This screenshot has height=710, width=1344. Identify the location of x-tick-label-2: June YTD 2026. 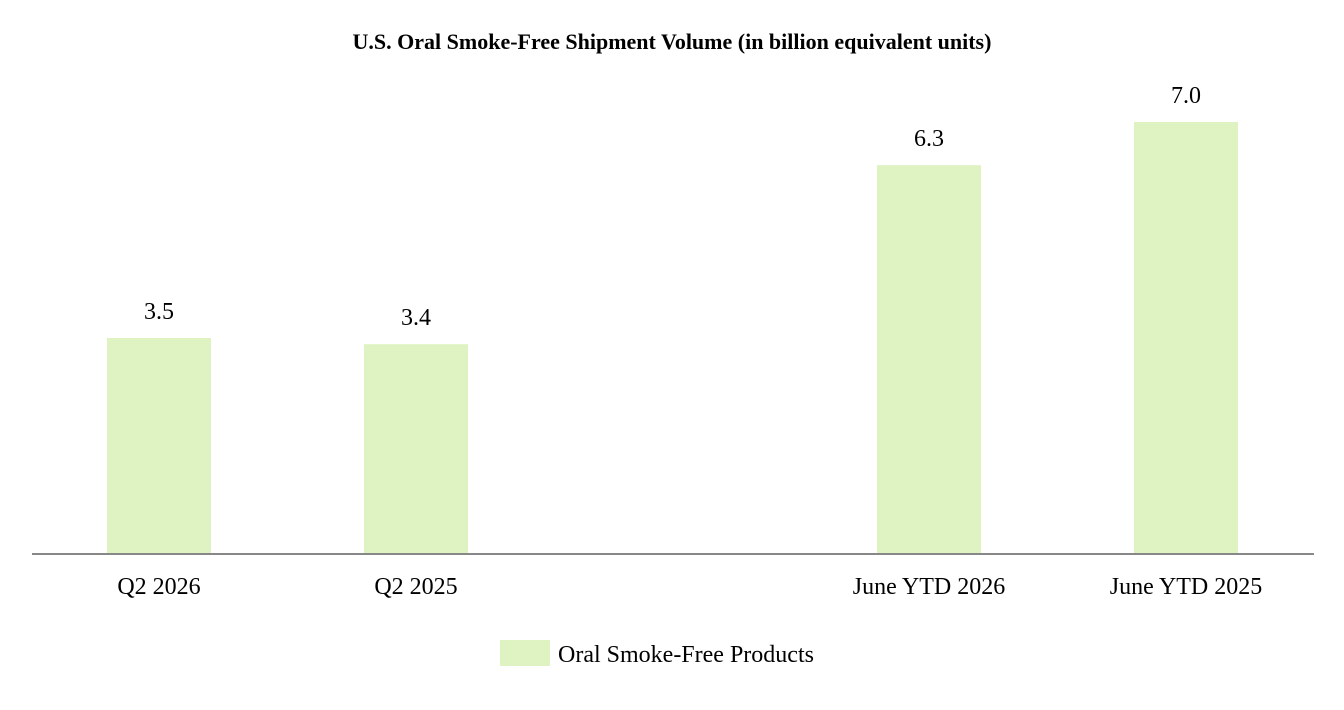
(929, 587).